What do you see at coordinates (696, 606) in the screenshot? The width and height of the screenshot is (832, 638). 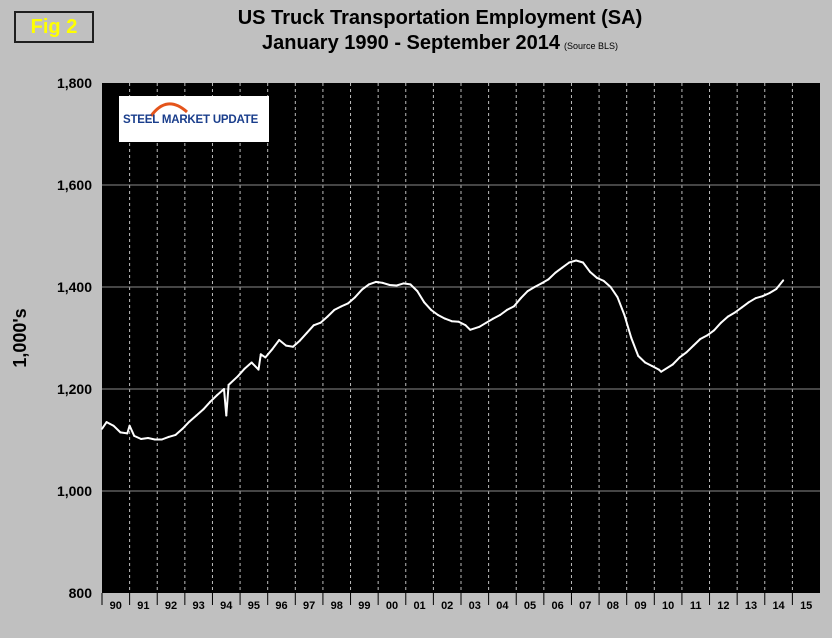 I see `x-tick-label: 11` at bounding box center [696, 606].